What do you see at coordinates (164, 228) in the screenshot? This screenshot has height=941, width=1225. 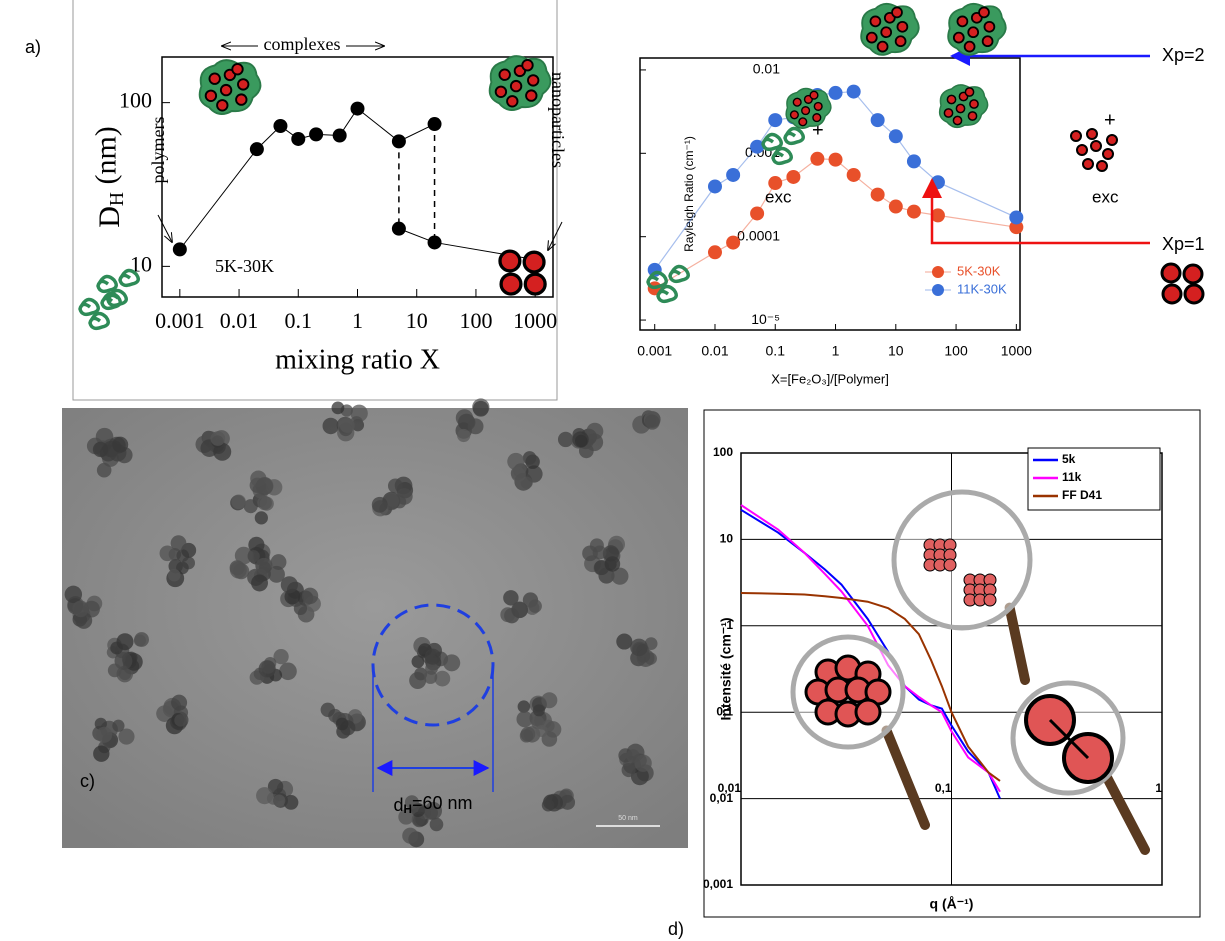 I see `annotation-arrow` at bounding box center [164, 228].